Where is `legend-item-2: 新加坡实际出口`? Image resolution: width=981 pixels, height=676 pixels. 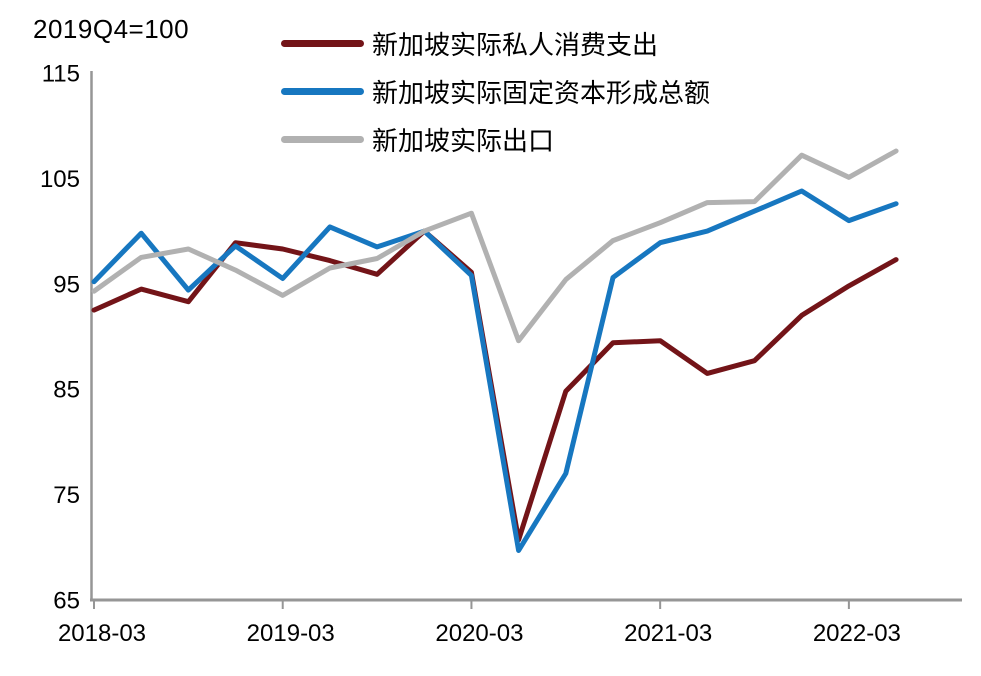 legend-item-2: 新加坡实际出口 is located at coordinates (495, 139).